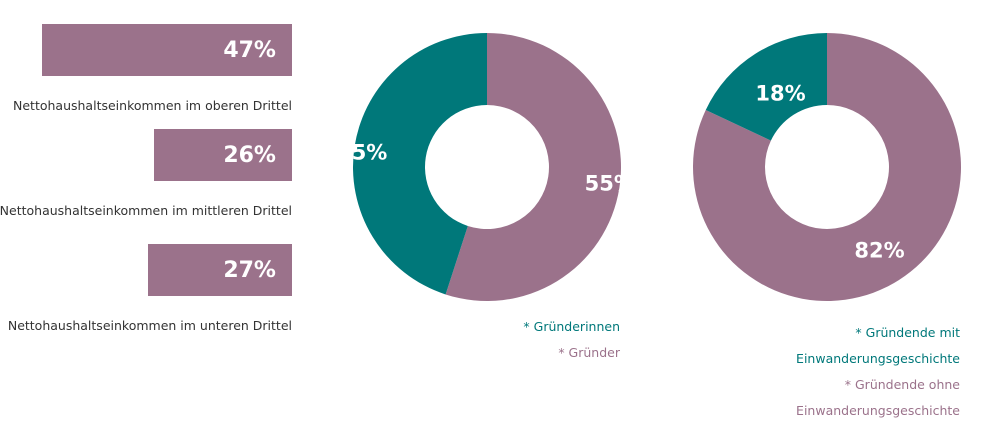 The height and width of the screenshot is (442, 1000). What do you see at coordinates (879, 251) in the screenshot?
I see `donut-value-label: 82%` at bounding box center [879, 251].